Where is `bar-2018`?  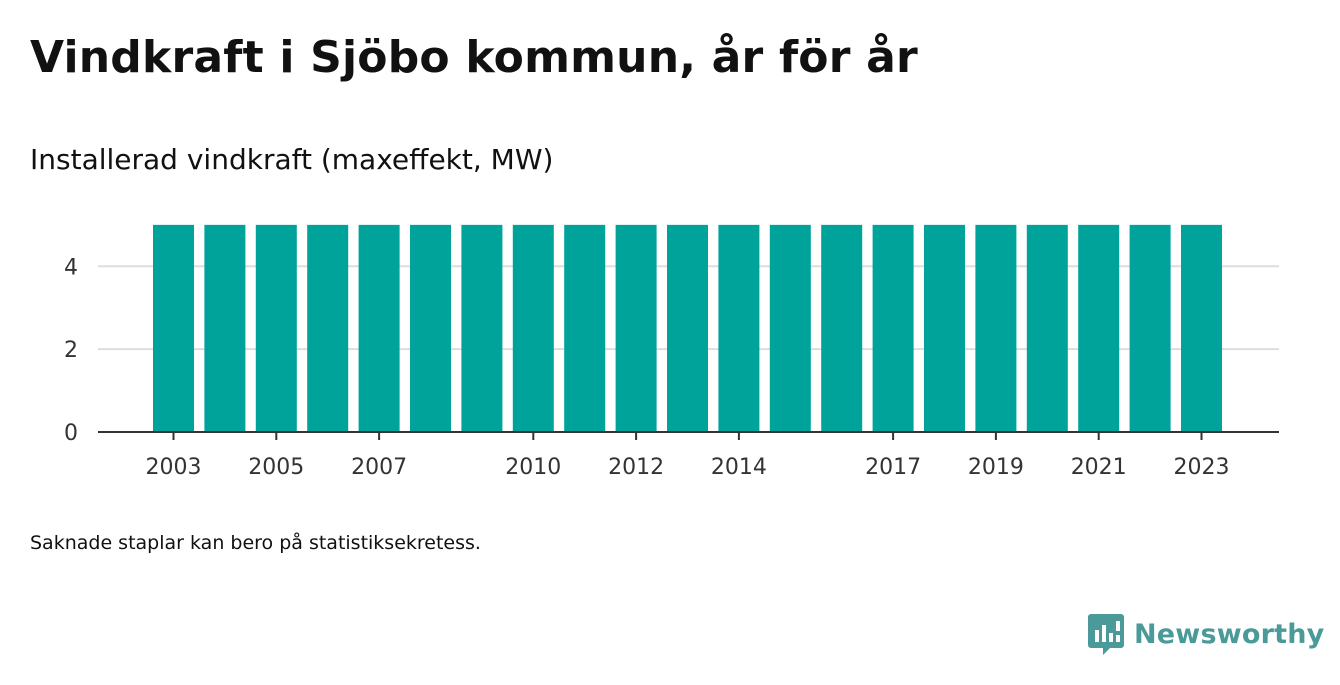
bar-2018 is located at coordinates (944, 328).